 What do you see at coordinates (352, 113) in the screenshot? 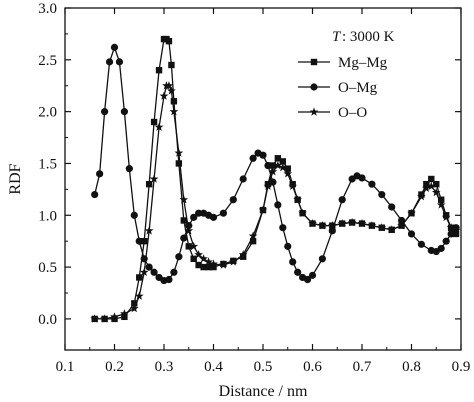
I see `legend-label: O–O` at bounding box center [352, 113].